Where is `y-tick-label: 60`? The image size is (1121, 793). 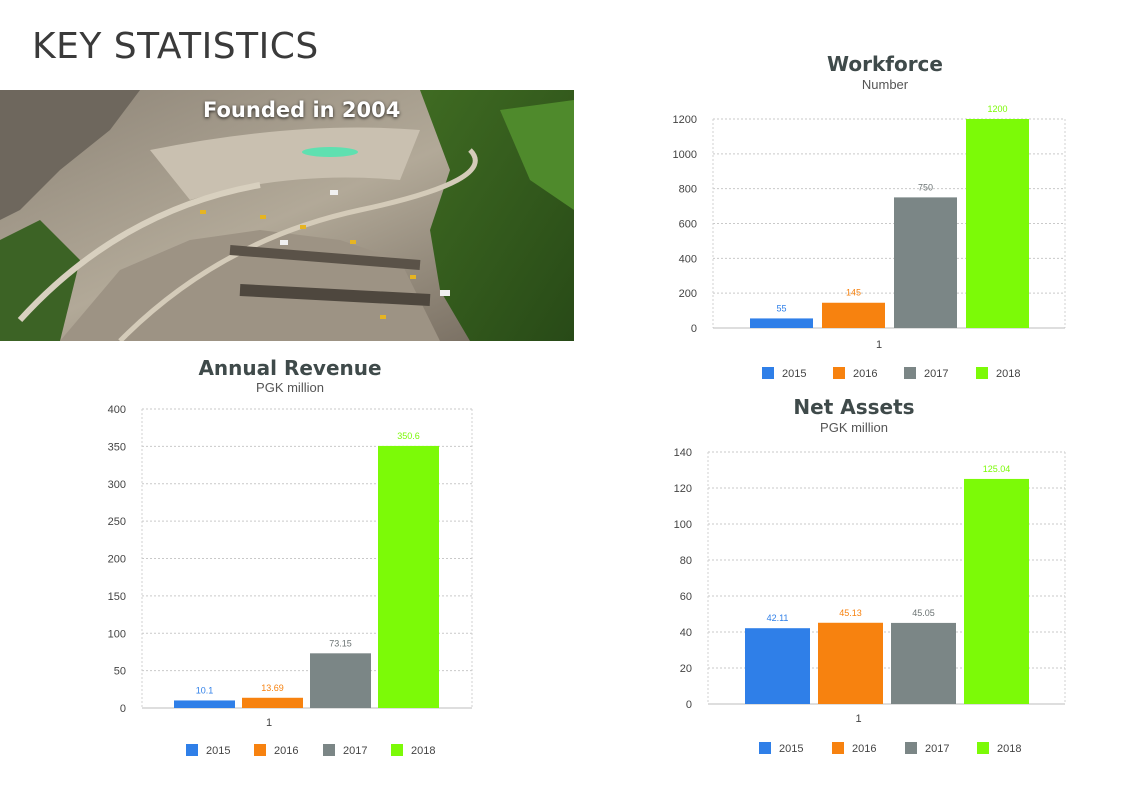
y-tick-label: 60 is located at coordinates (686, 597).